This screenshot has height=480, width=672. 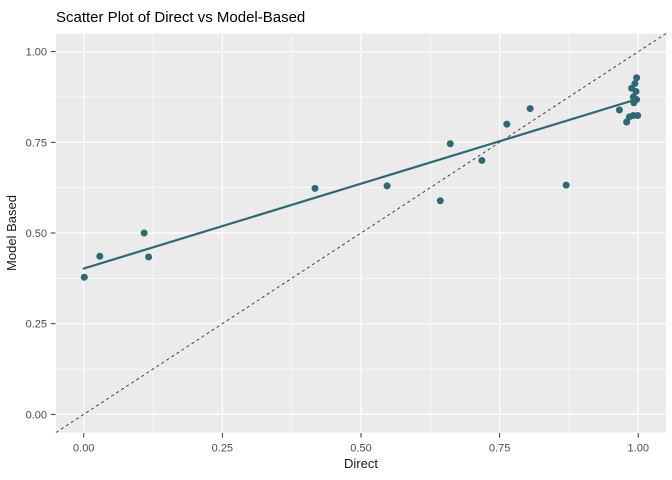 What do you see at coordinates (638, 449) in the screenshot?
I see `x-axis-tick-label: 1.00` at bounding box center [638, 449].